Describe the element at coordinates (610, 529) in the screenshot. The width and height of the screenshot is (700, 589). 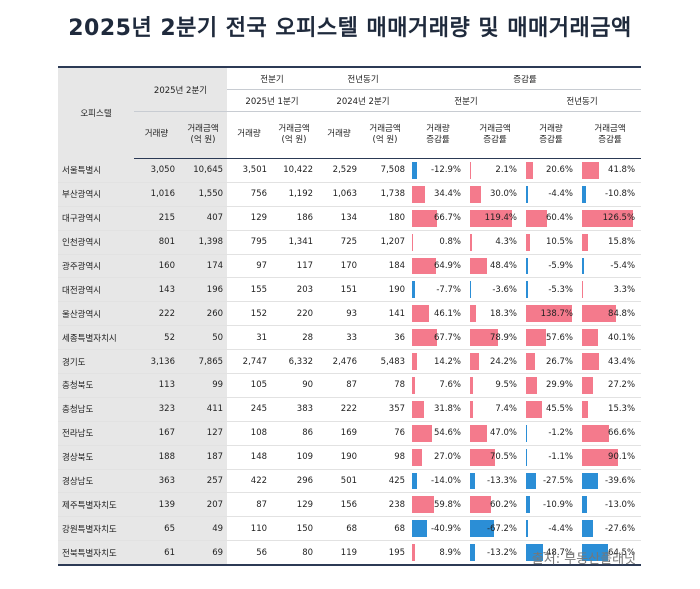
I see `rate-cell: -27.6%` at that location.